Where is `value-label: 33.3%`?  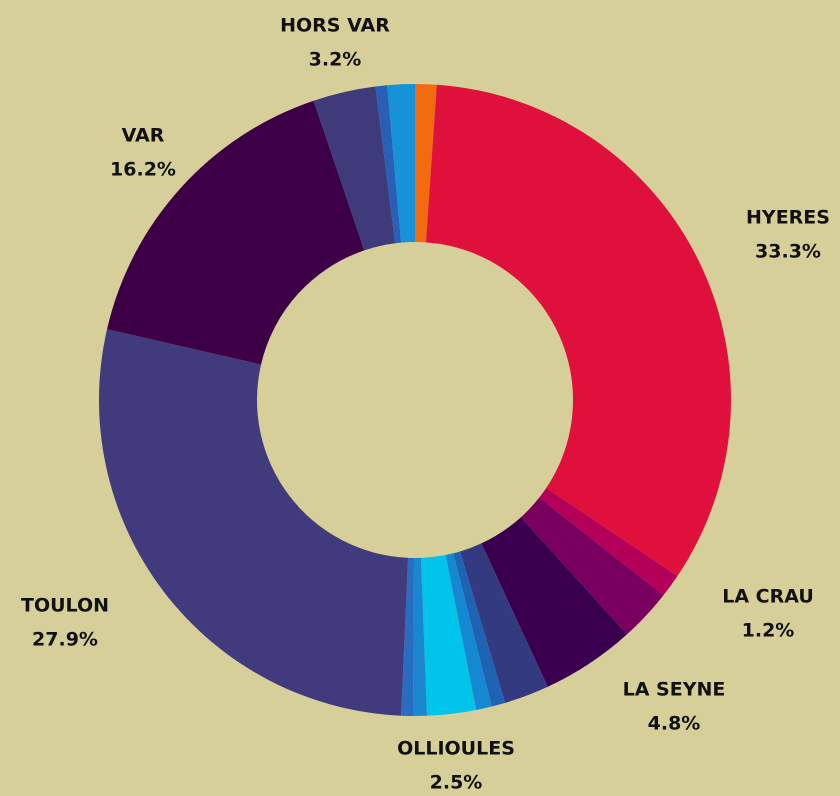 value-label: 33.3% is located at coordinates (788, 252).